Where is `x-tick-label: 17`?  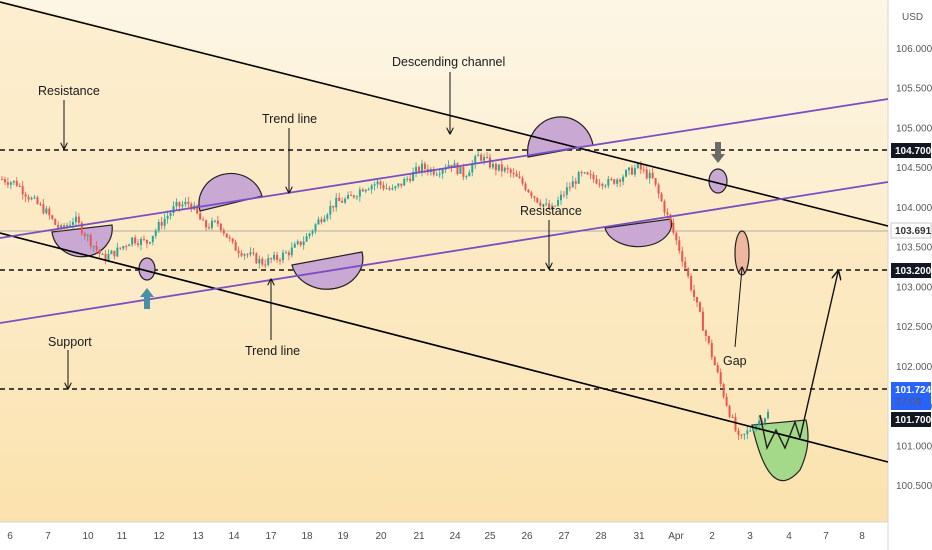 x-tick-label: 17 is located at coordinates (271, 536).